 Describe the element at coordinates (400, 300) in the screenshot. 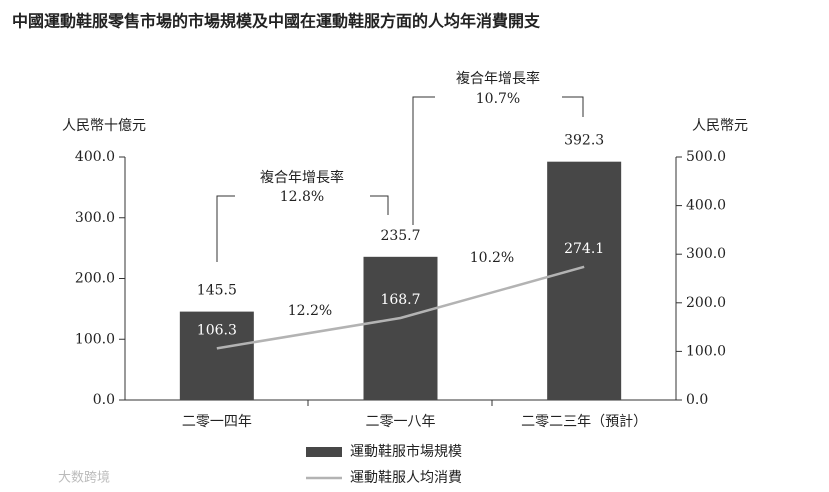

I see `line-value-label: 168.7` at that location.